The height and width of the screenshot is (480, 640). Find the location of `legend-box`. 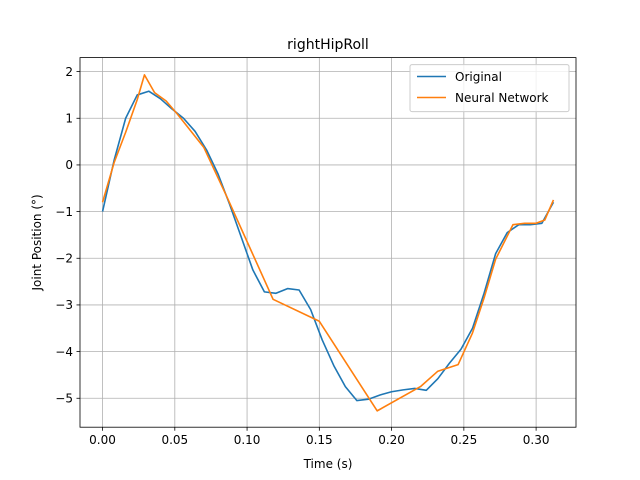

legend-box is located at coordinates (489, 88).